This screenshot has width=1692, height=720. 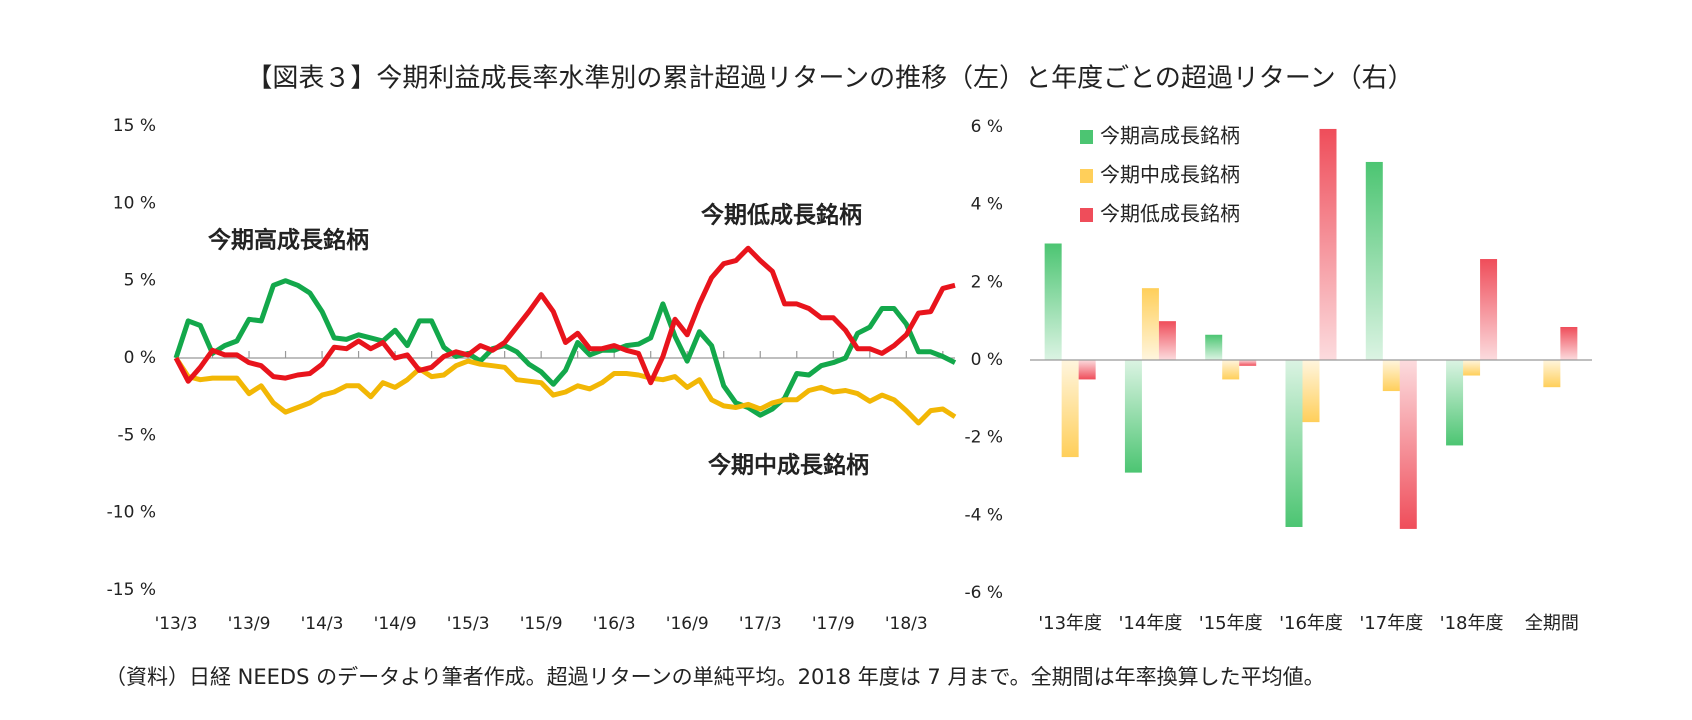 I want to click on x-tick-label: '18年度, so click(x=1472, y=623).